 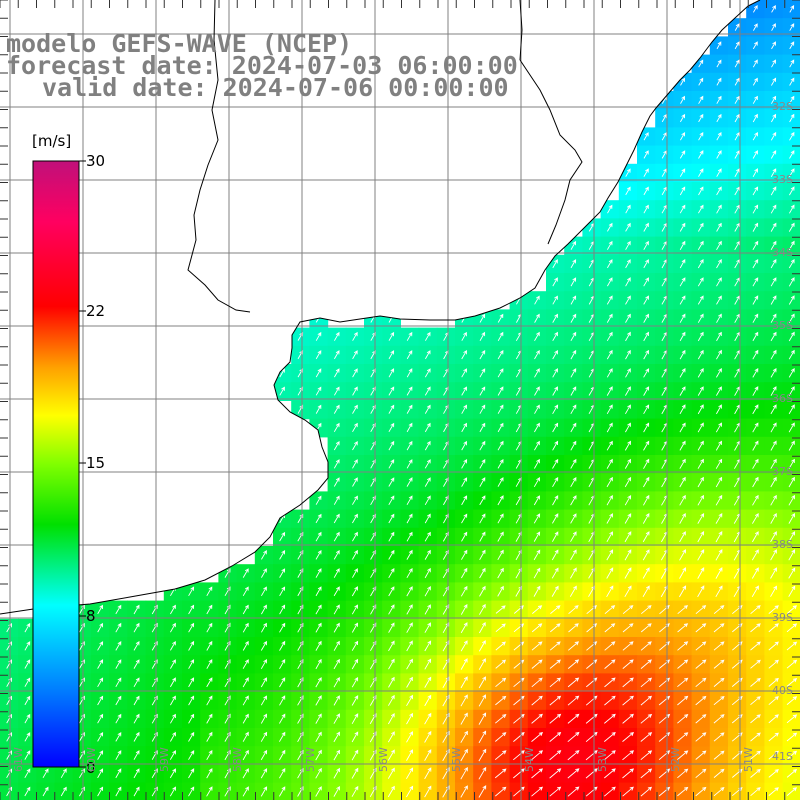 I want to click on longitude-label: 53W, so click(x=602, y=759).